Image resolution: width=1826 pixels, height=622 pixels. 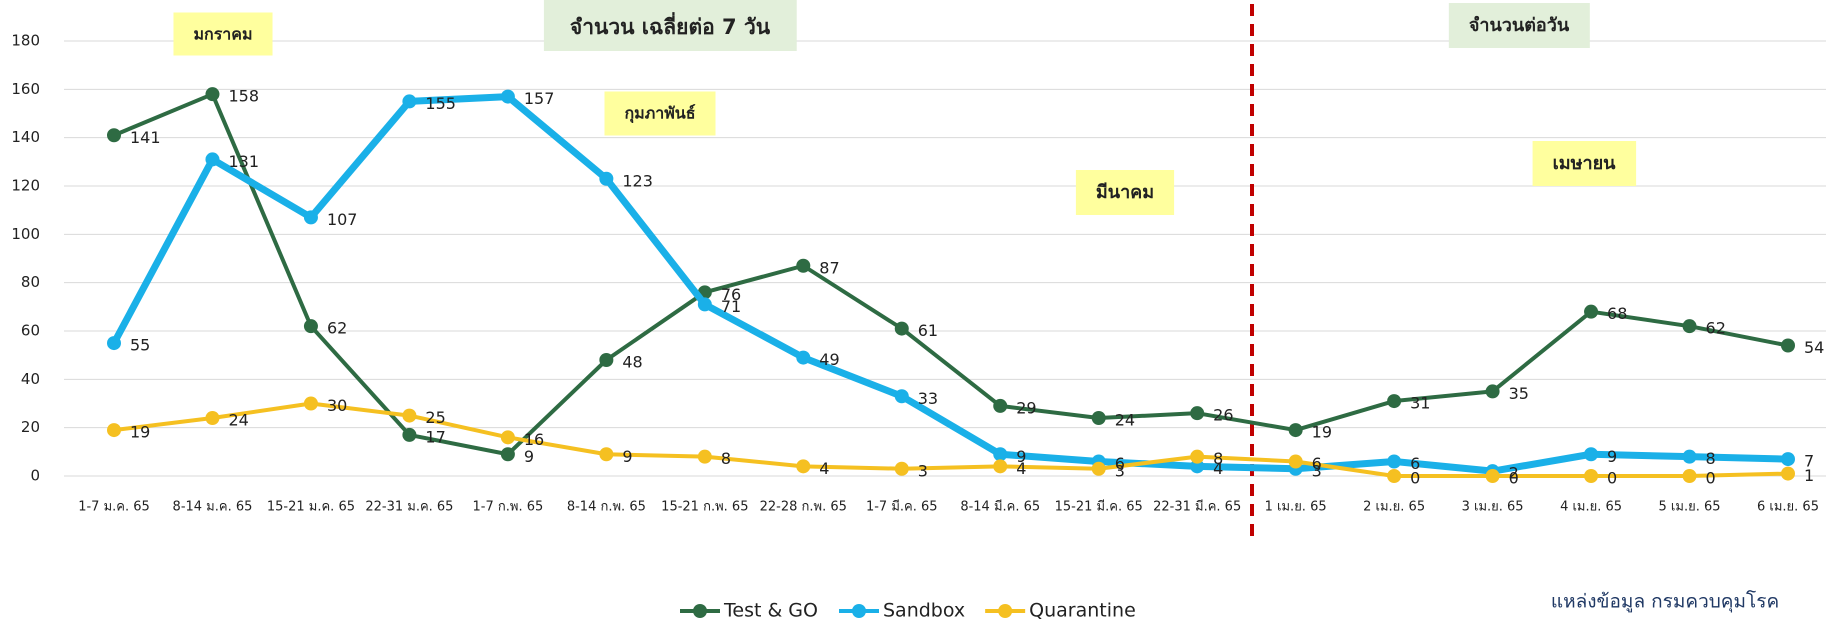 What do you see at coordinates (829, 359) in the screenshot?
I see `data-label: 49` at bounding box center [829, 359].